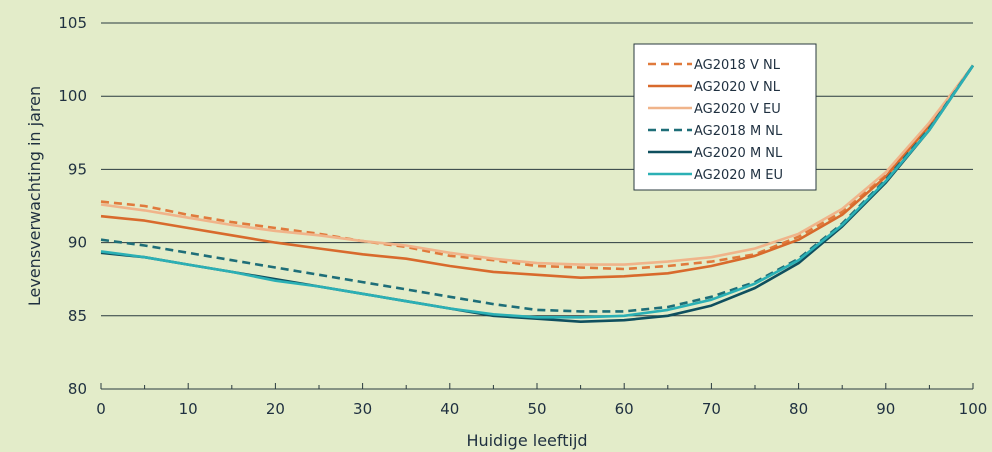  I want to click on x-tick-label: 80, so click(798, 409).